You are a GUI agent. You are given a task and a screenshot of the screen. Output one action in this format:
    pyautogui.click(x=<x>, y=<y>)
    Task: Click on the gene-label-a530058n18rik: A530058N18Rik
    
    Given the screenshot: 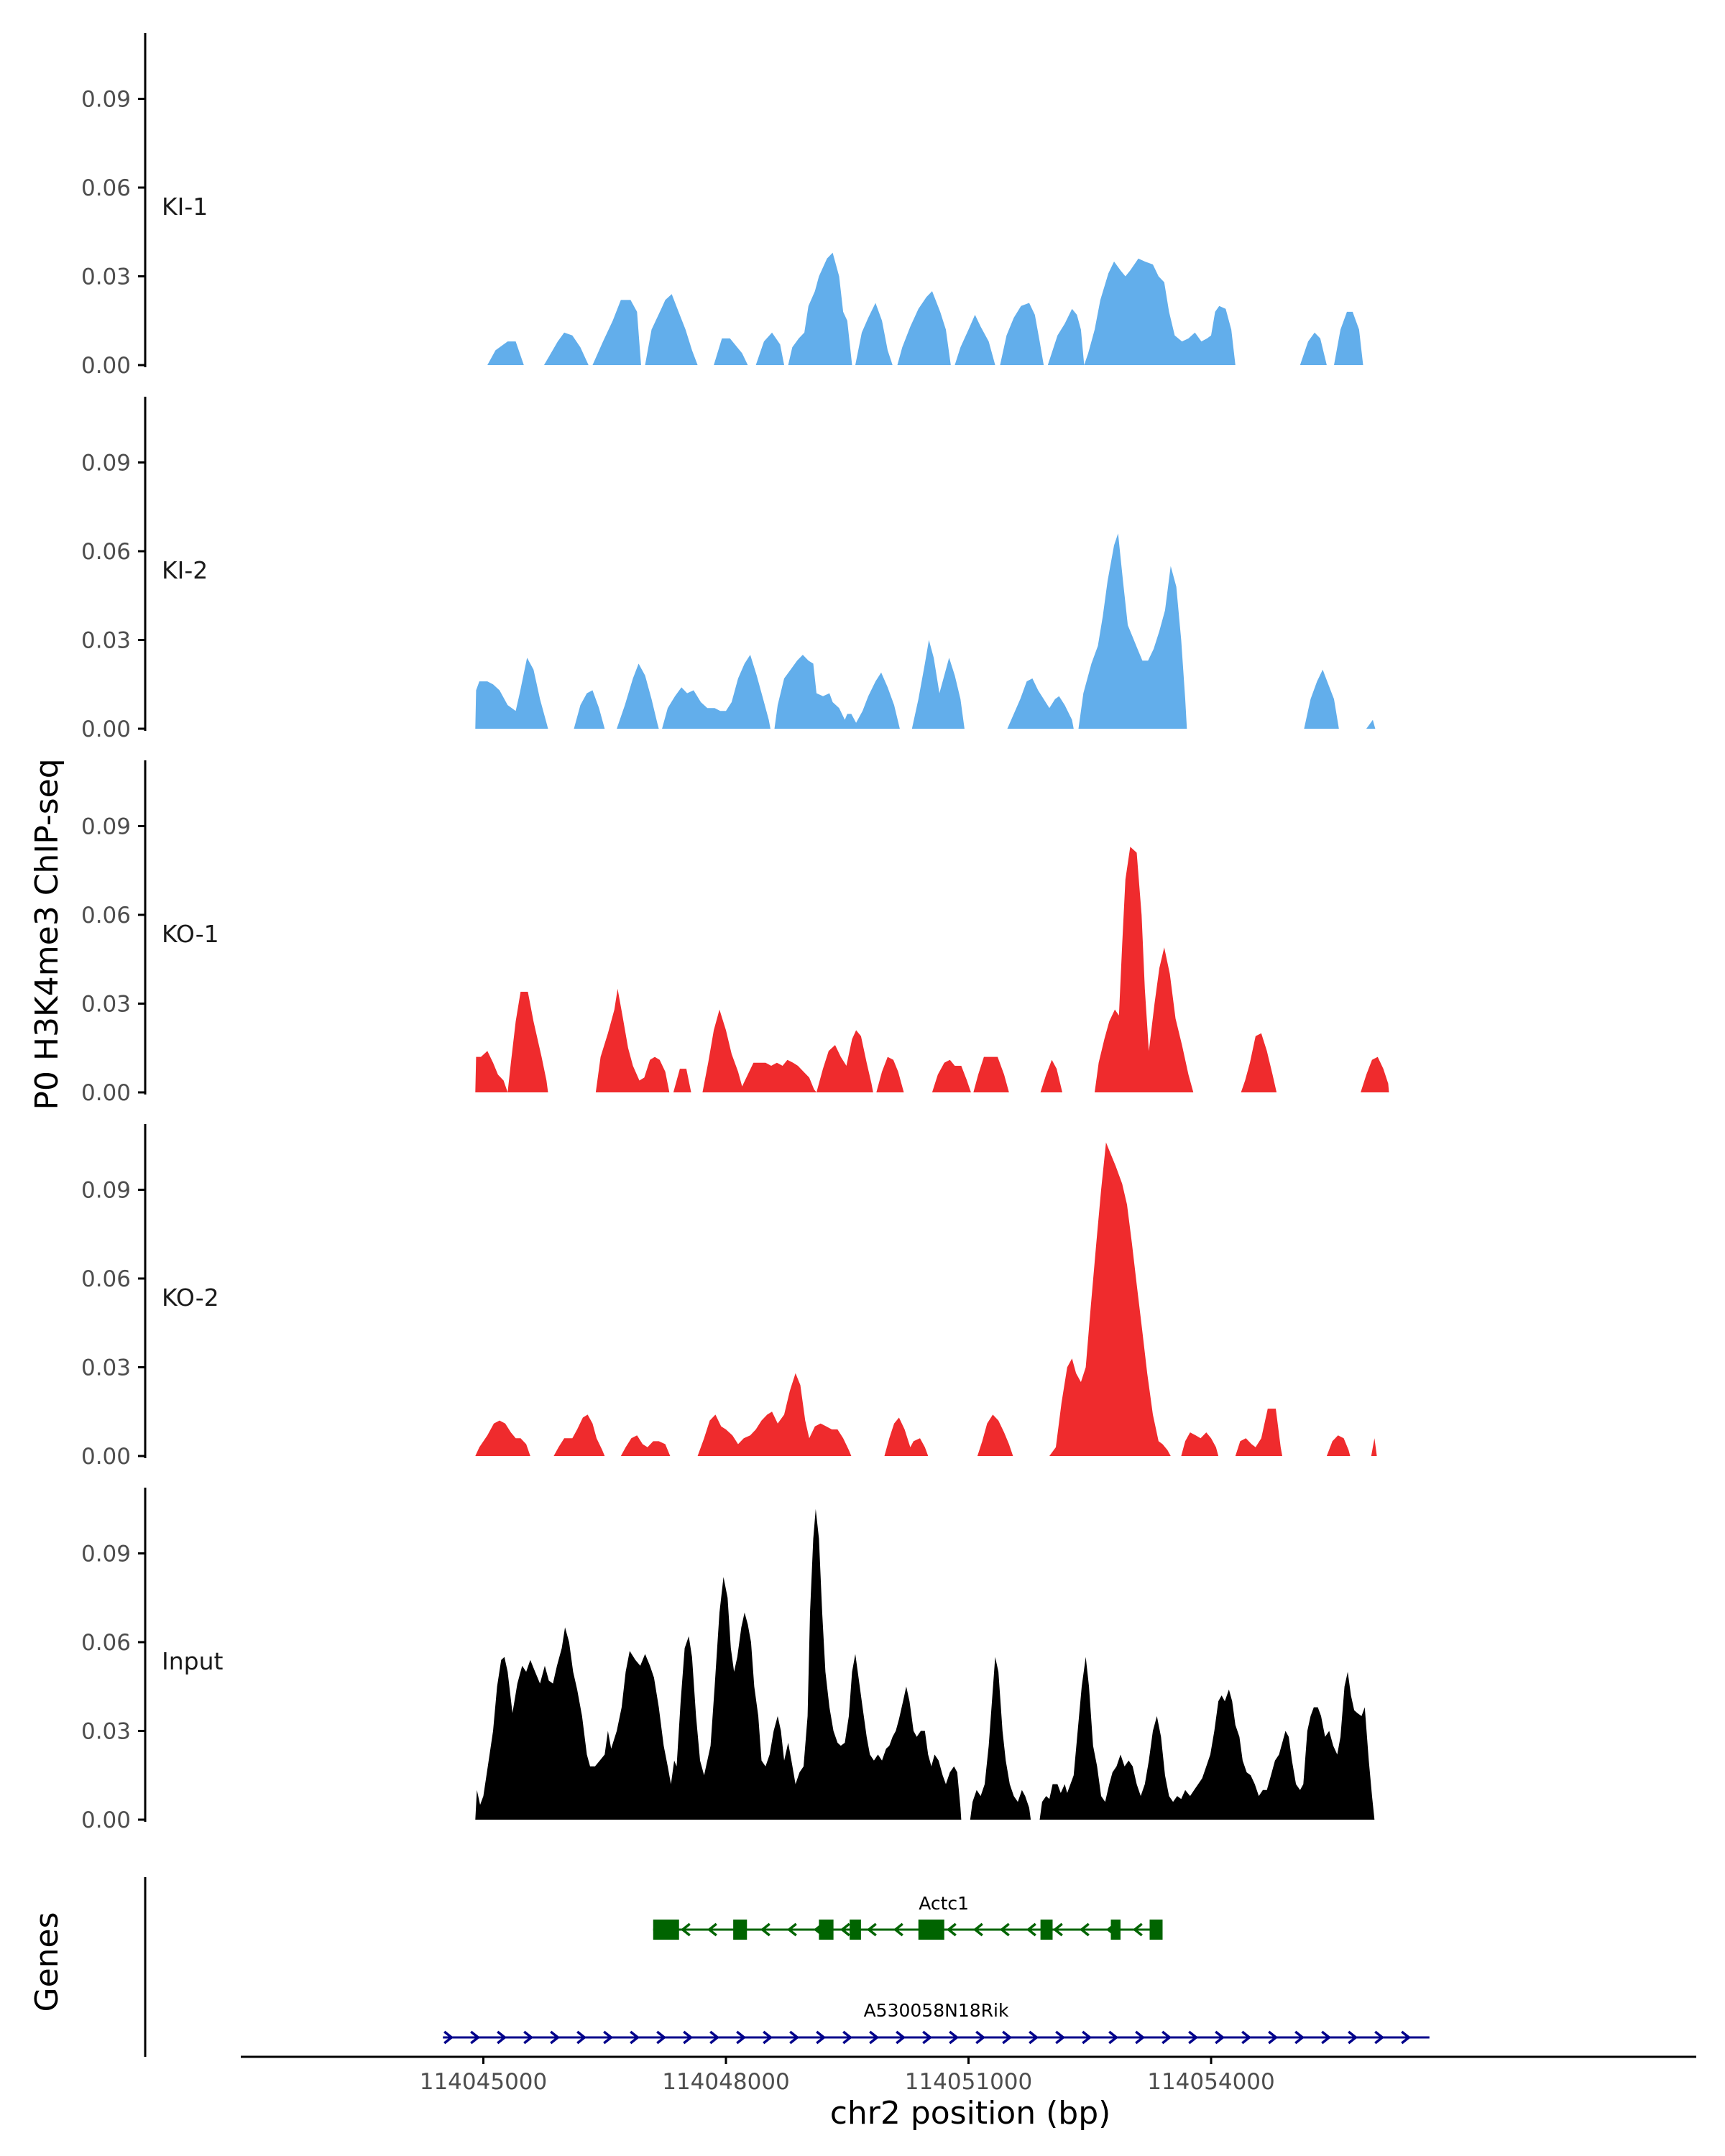 What is the action you would take?
    pyautogui.click(x=936, y=2011)
    